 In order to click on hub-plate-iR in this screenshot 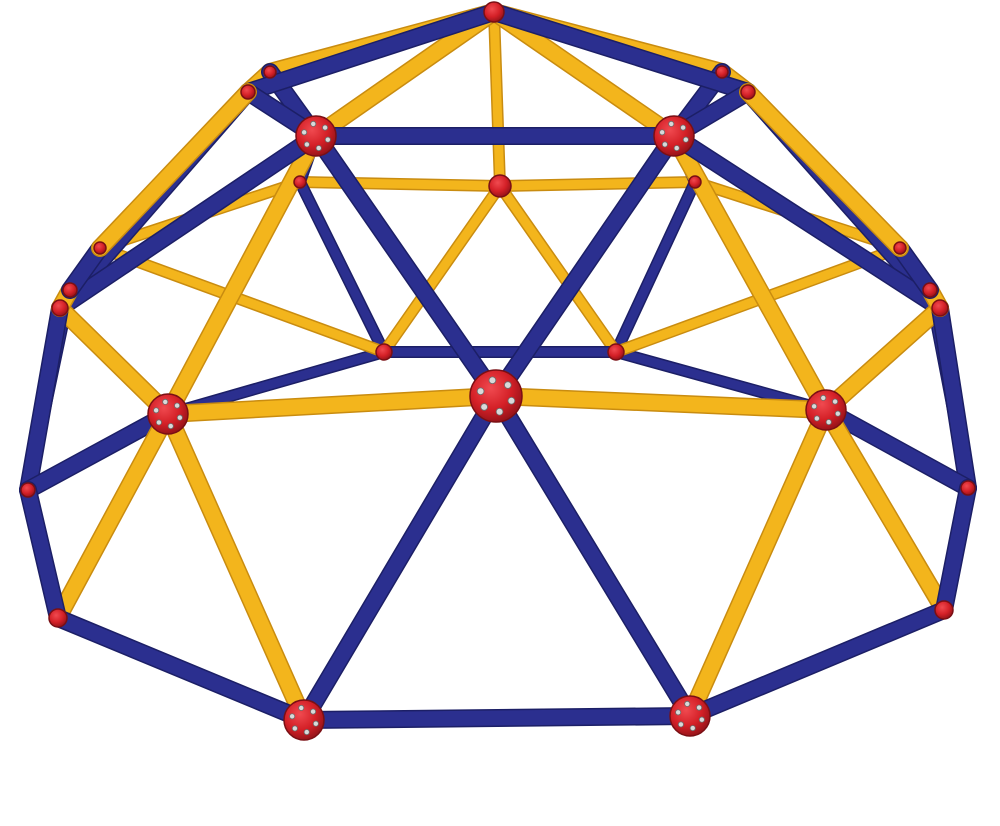, I will do `click(616, 352)`.